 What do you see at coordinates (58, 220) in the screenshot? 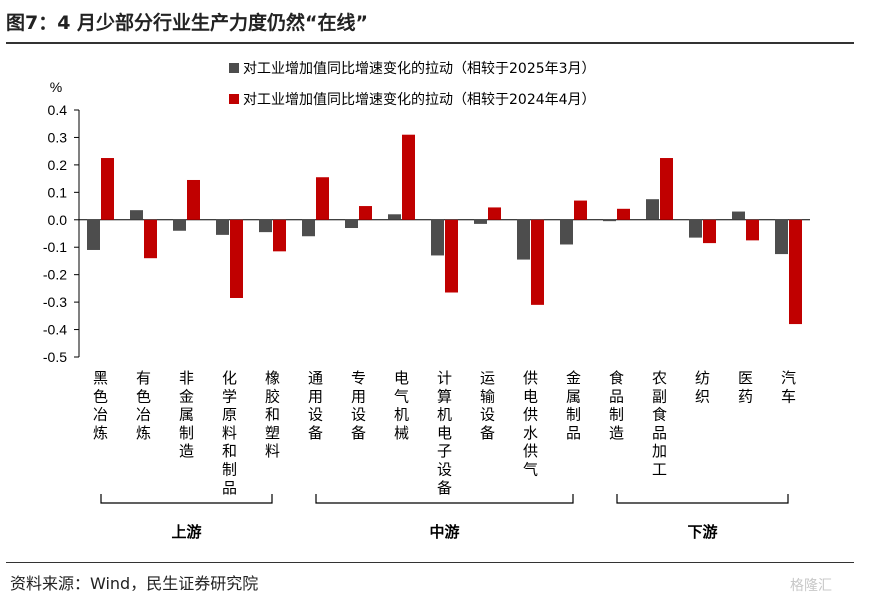
I see `y-tick-label: 0.0` at bounding box center [58, 220].